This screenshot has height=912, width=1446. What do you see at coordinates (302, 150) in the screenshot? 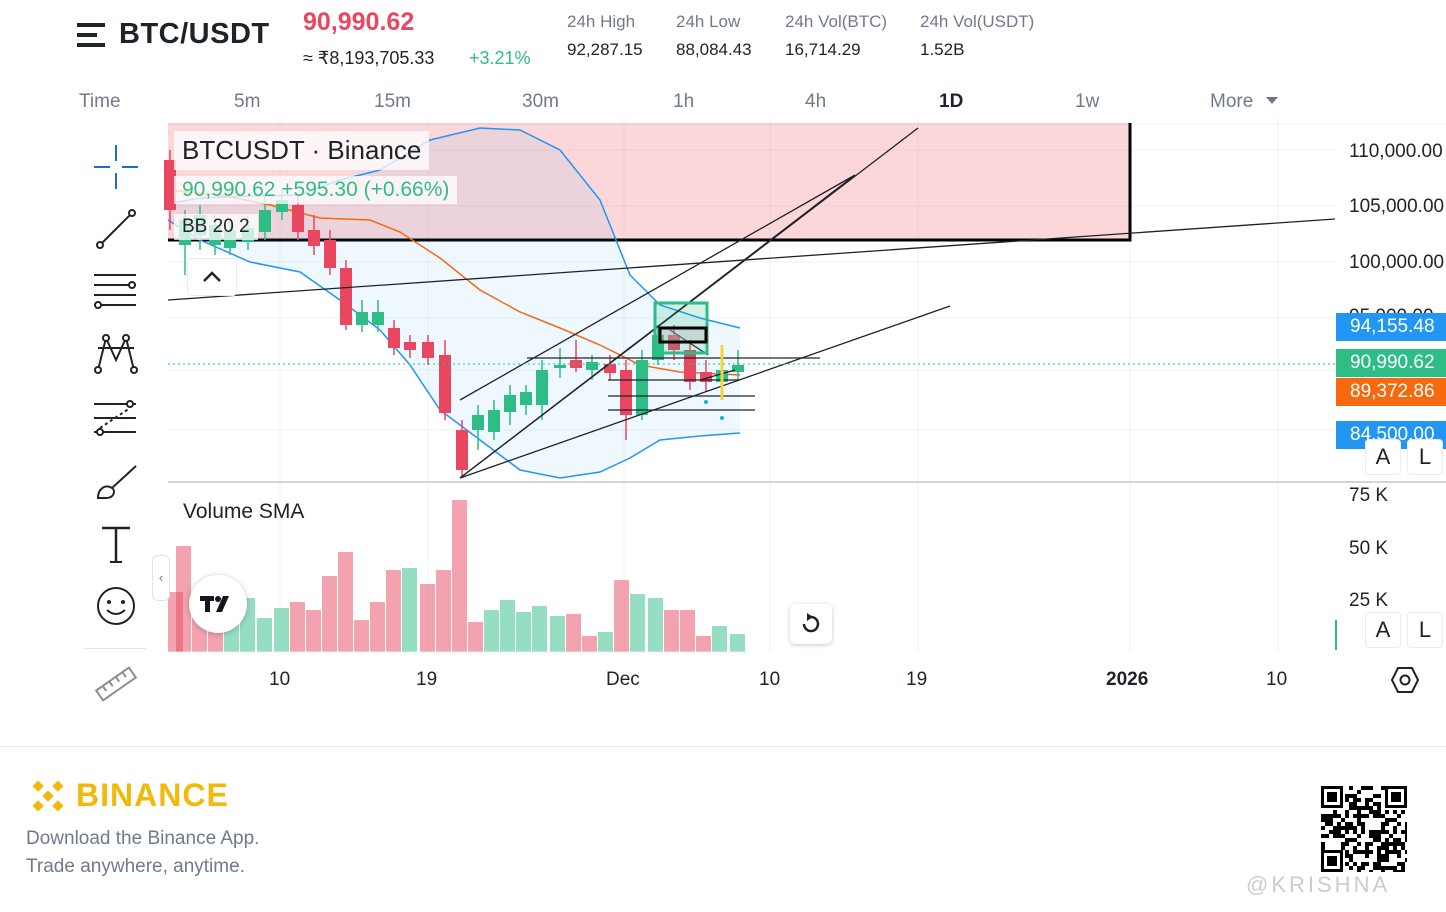
I see `legend-symbol: BTCUSDT · Binance` at bounding box center [302, 150].